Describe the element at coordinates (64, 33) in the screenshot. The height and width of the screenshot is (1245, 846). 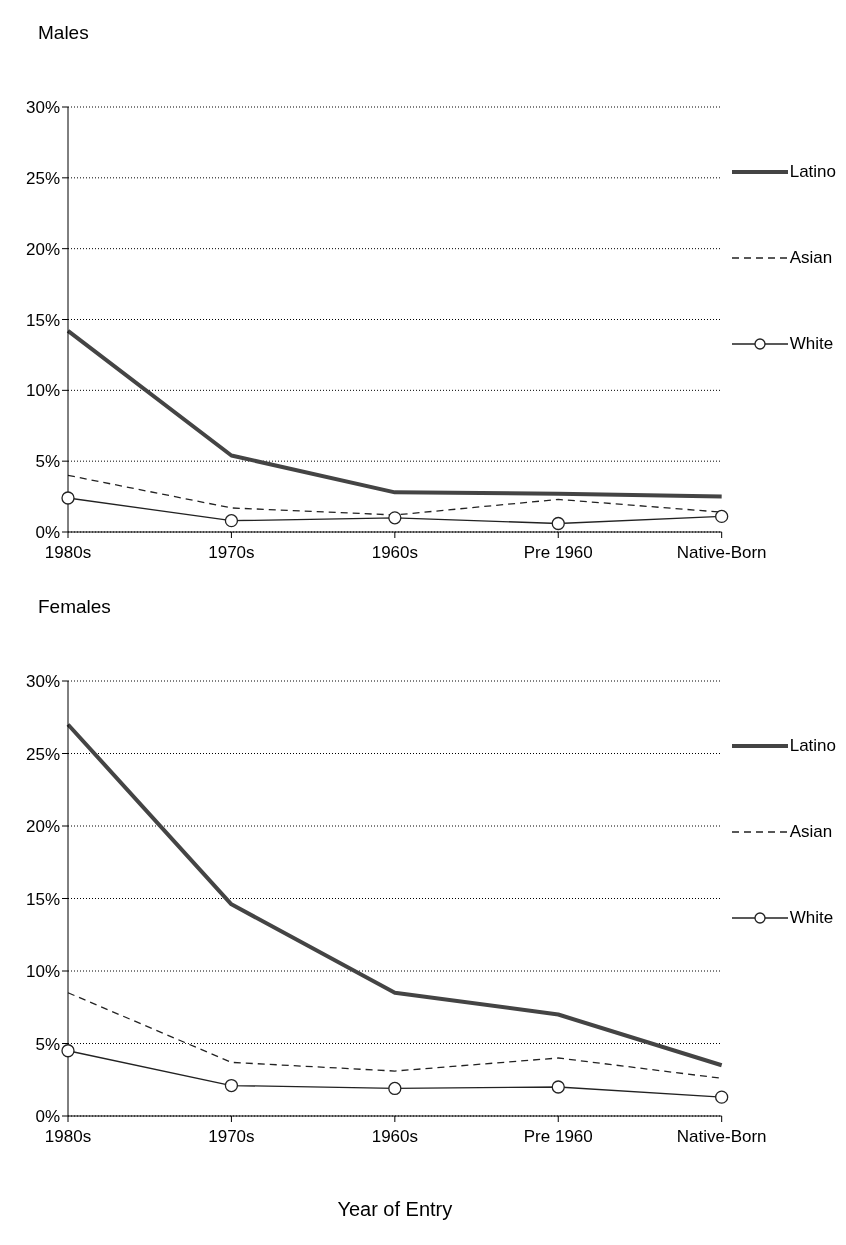
I see `chart-title: Males` at that location.